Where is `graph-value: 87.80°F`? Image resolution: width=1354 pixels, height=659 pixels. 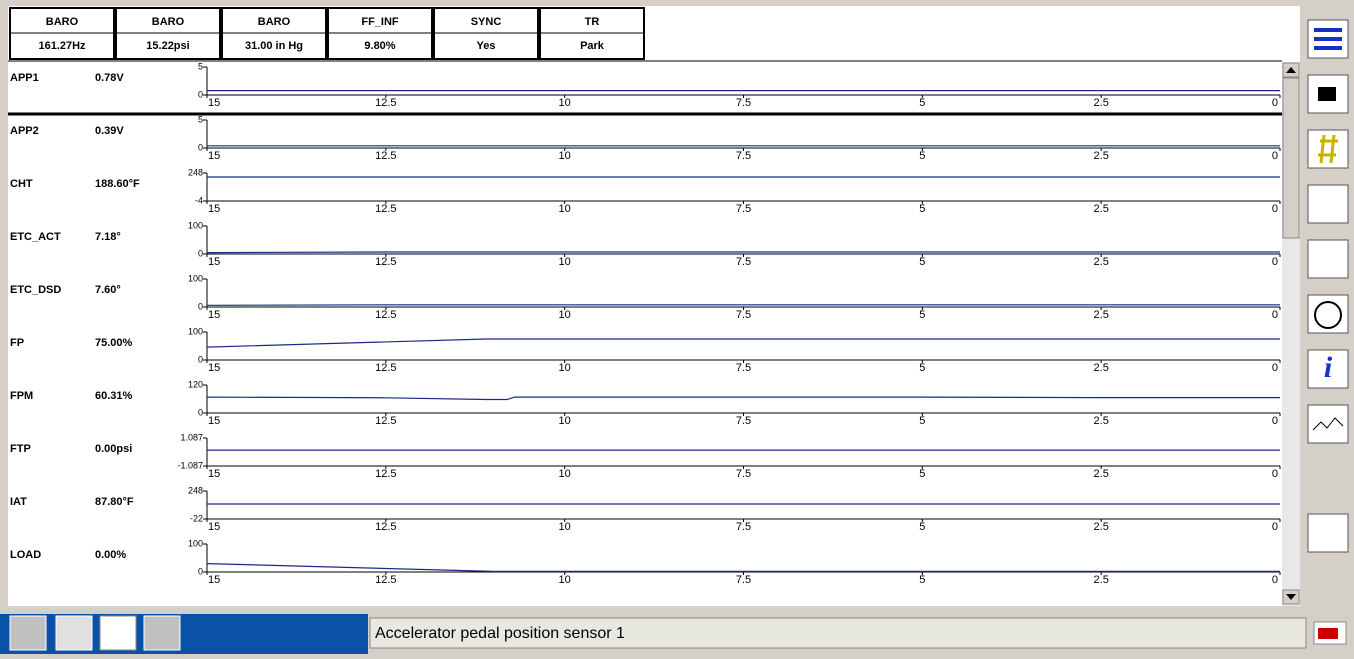 graph-value: 87.80°F is located at coordinates (114, 502).